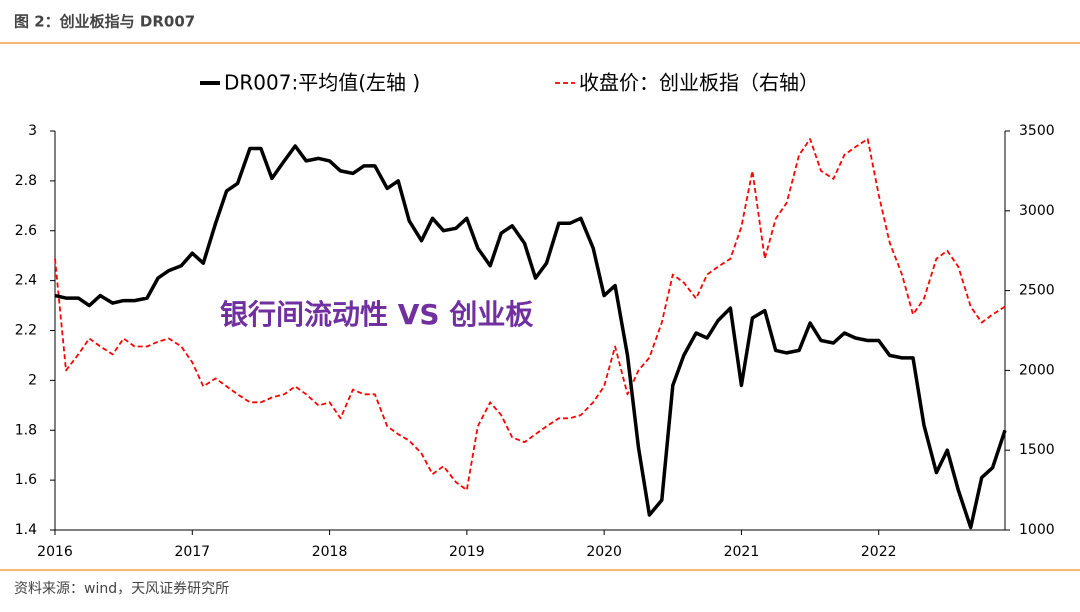 The width and height of the screenshot is (1080, 612). What do you see at coordinates (1037, 530) in the screenshot?
I see `y2-tick-label: 1000` at bounding box center [1037, 530].